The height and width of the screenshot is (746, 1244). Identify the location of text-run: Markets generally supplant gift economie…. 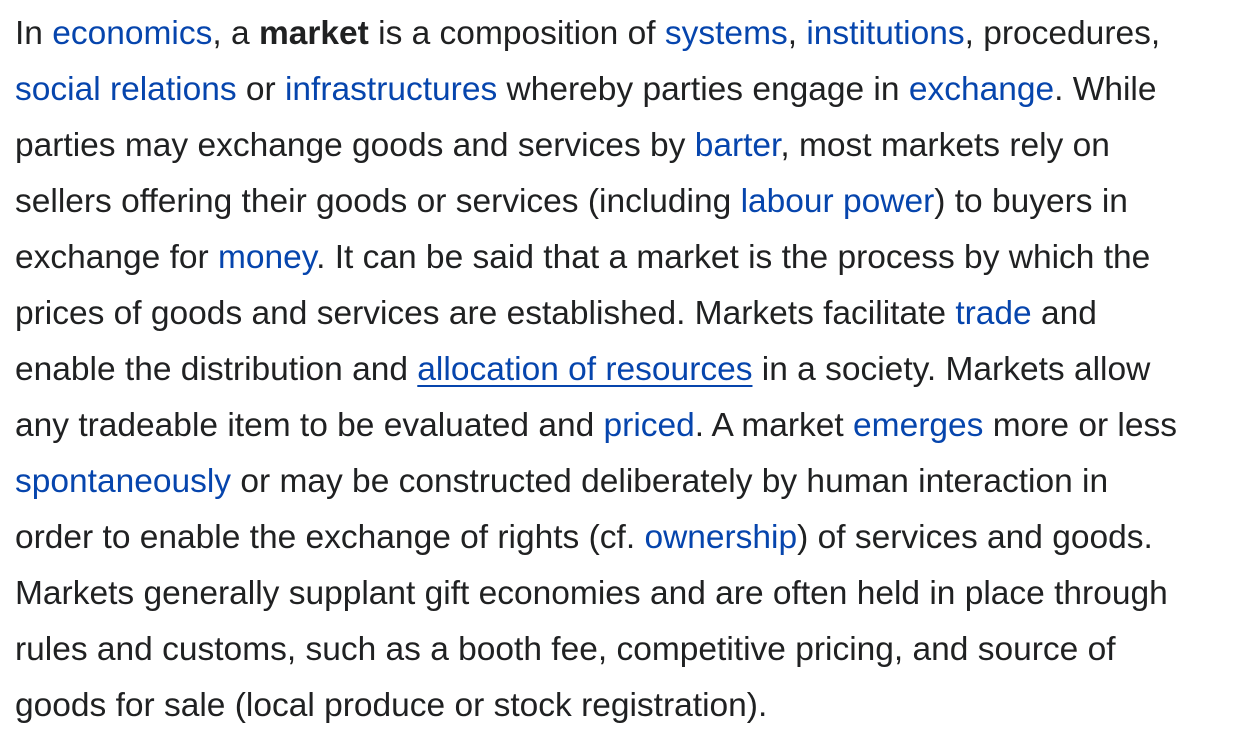
(591, 593).